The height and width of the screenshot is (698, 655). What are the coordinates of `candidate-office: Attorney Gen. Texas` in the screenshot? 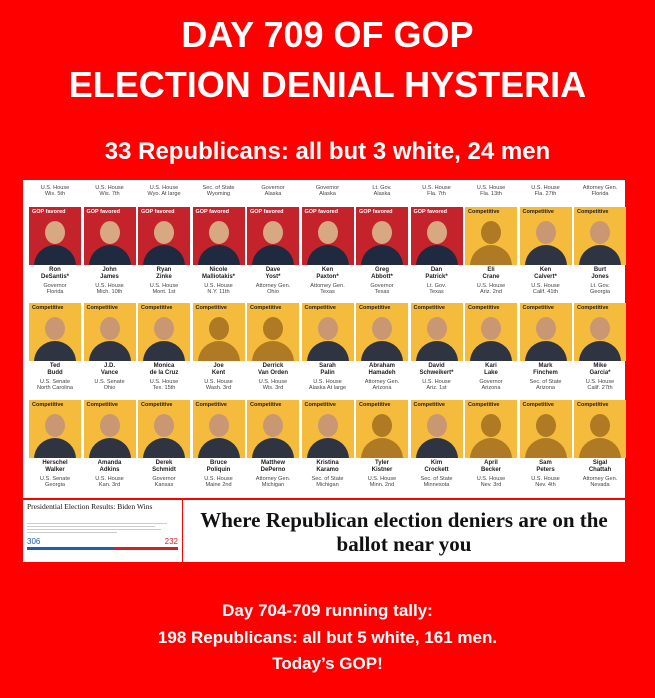 It's located at (327, 289).